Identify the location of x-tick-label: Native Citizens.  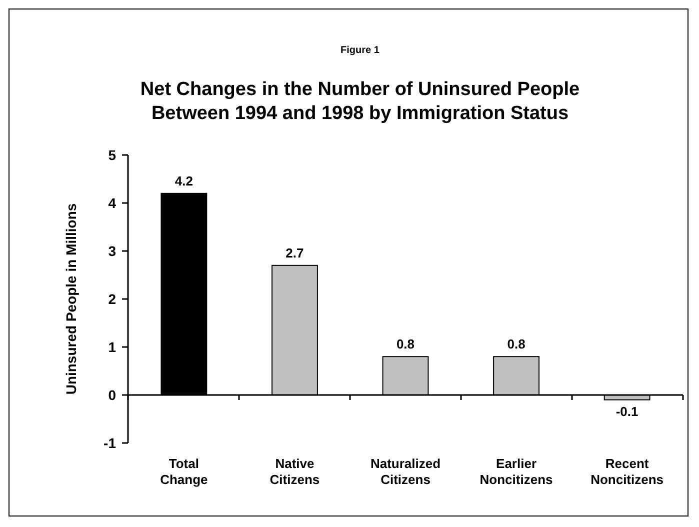
(295, 471).